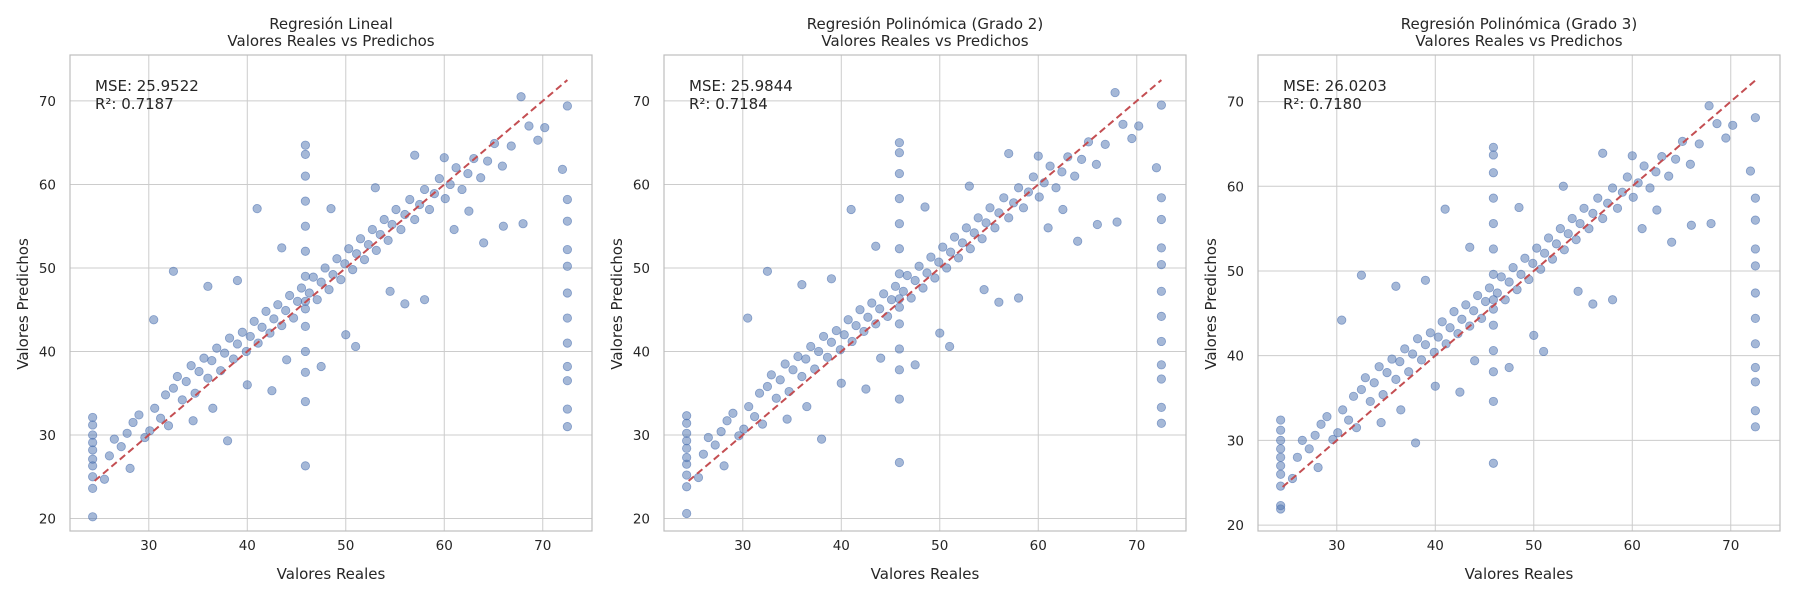 The height and width of the screenshot is (600, 1800). I want to click on mse-label: MSE: 26.0203, so click(1335, 86).